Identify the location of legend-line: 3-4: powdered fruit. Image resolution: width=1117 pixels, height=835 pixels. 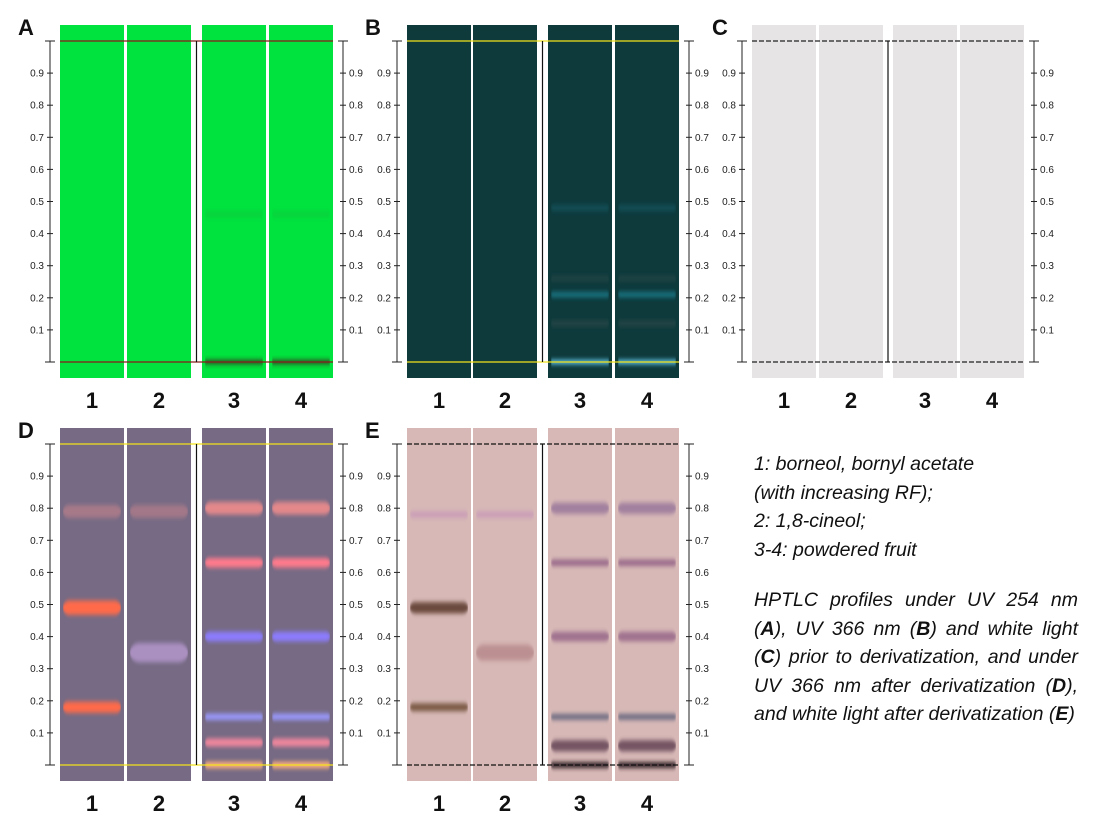
(835, 549).